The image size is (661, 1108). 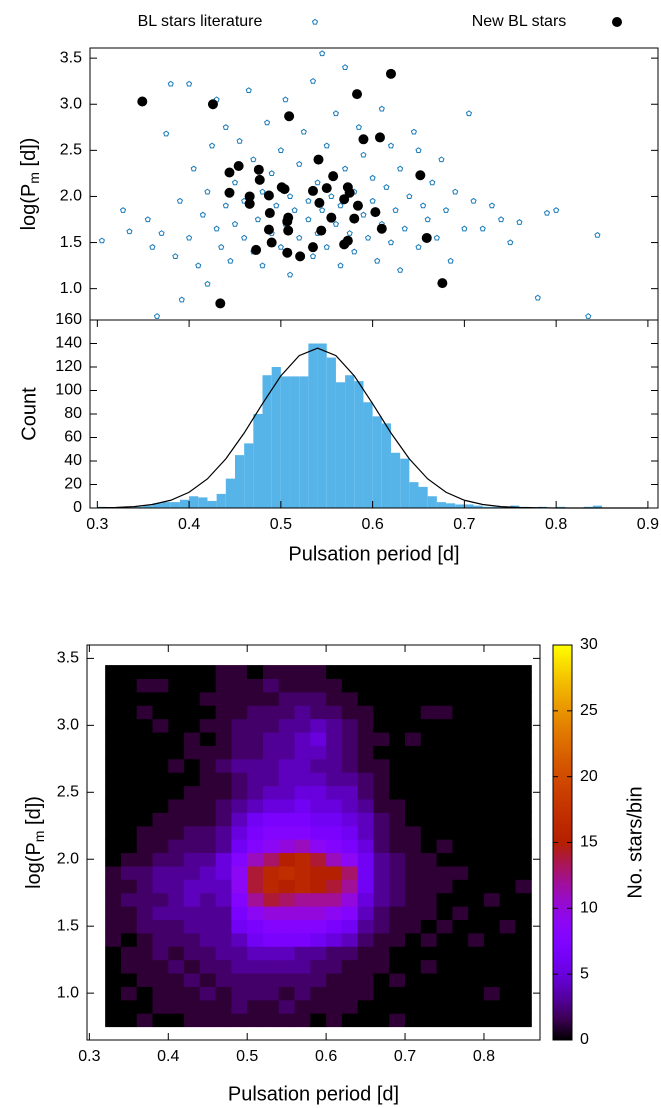 I want to click on y-tick-label: 1.0, so click(x=68, y=992).